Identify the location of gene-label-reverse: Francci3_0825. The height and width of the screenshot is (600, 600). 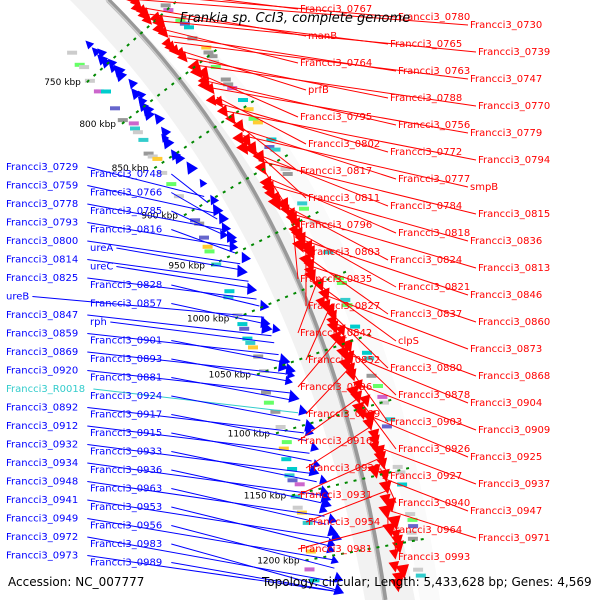
(42, 278).